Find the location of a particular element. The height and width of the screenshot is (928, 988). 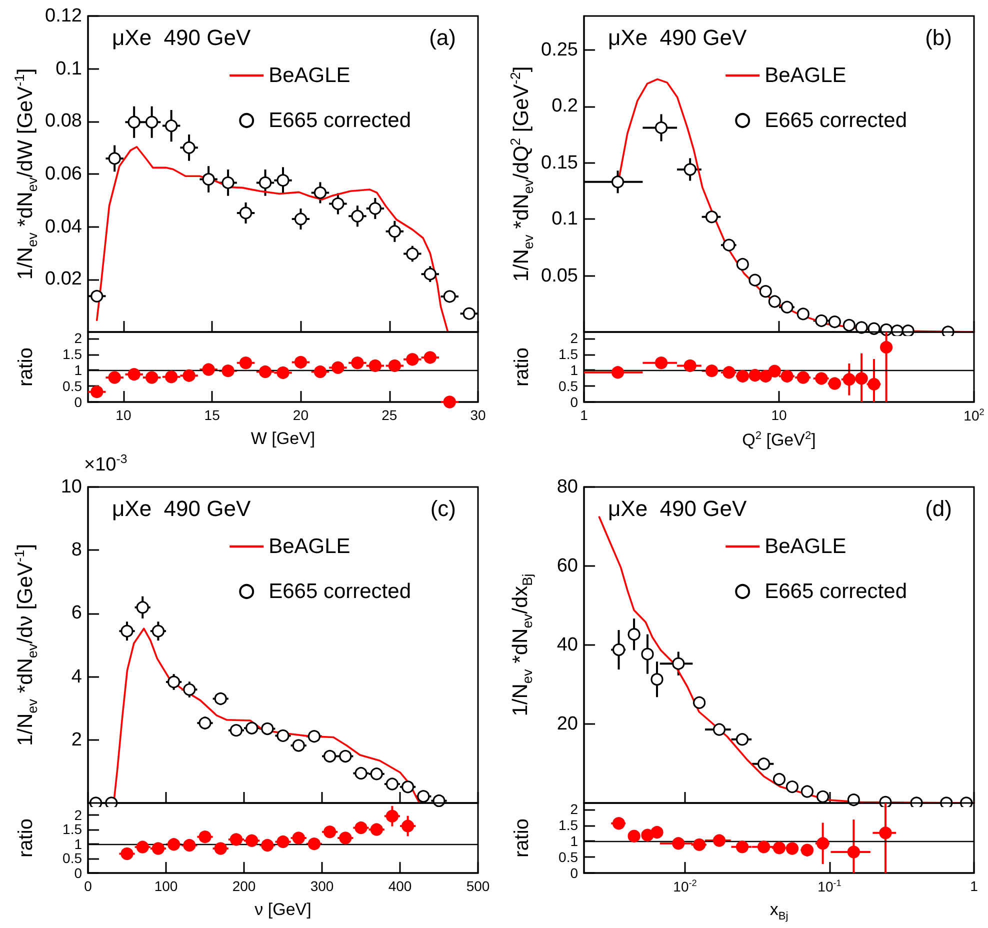

text: ×10$^{-3}$ is located at coordinates (106, 464).